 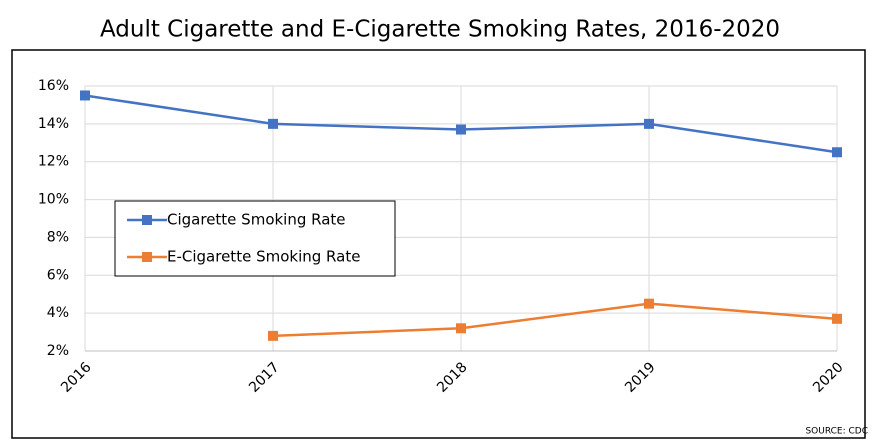 What do you see at coordinates (256, 220) in the screenshot?
I see `legend-label: Cigarette Smoking Rate` at bounding box center [256, 220].